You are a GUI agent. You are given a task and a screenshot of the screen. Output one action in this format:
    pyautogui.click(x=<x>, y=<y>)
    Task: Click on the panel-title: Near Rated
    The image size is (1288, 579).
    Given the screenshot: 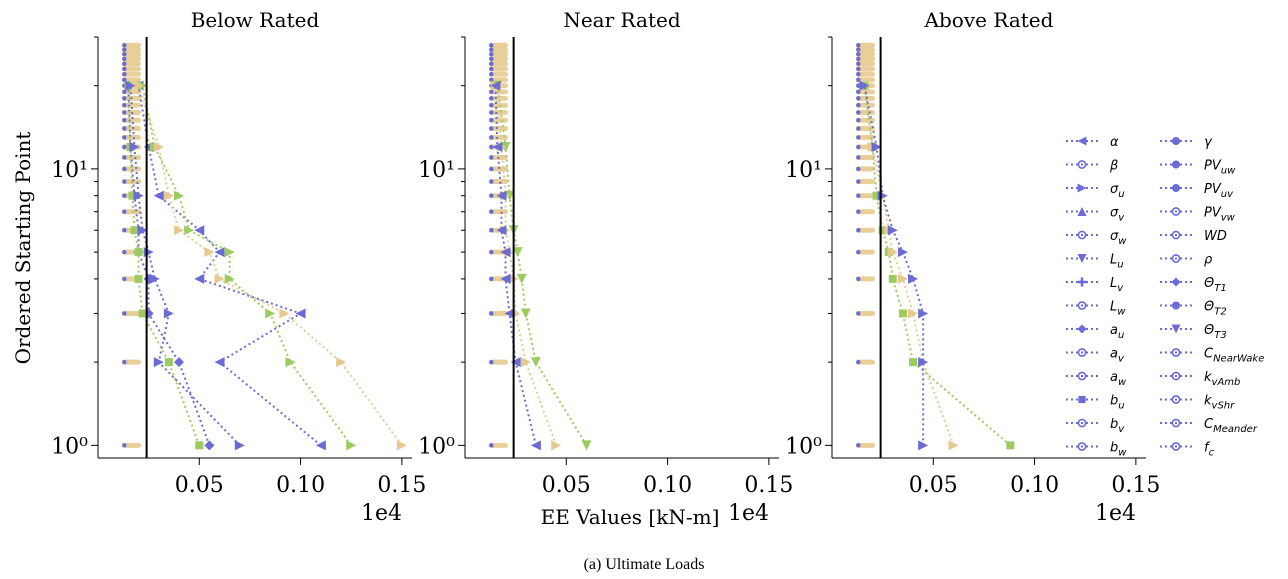 What is the action you would take?
    pyautogui.click(x=621, y=20)
    